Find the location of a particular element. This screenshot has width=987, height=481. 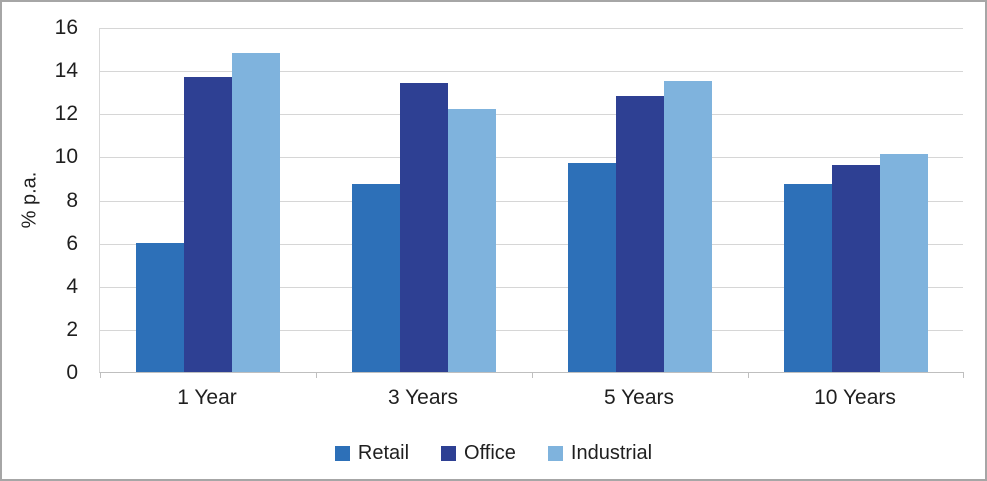

bar-retail-3-years is located at coordinates (376, 278).